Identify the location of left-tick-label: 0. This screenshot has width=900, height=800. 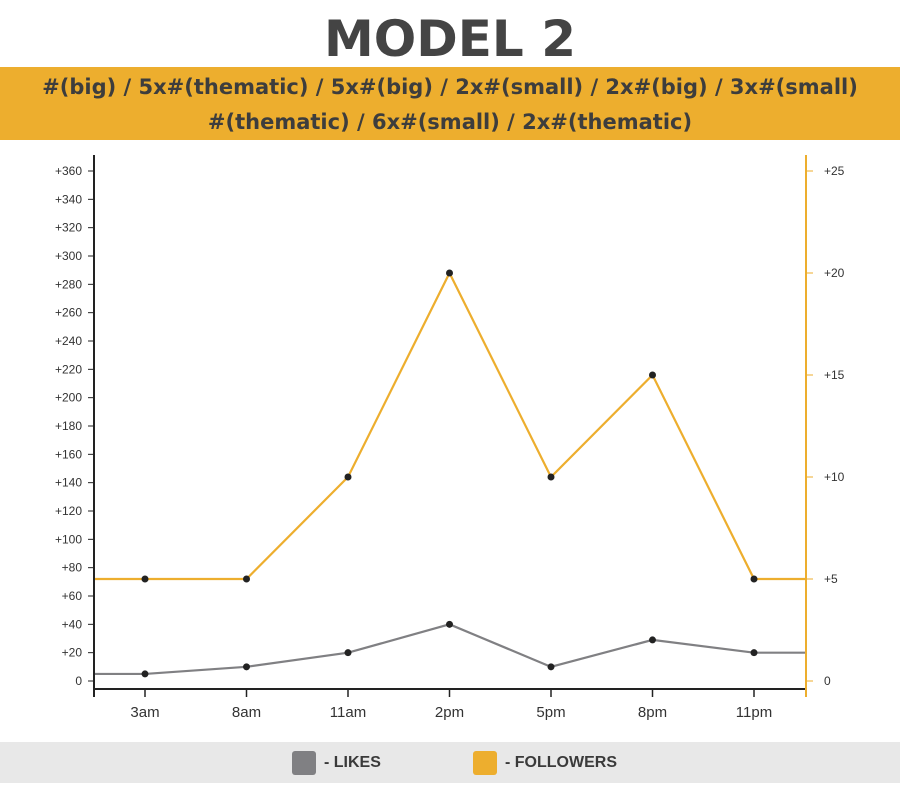
(78, 681).